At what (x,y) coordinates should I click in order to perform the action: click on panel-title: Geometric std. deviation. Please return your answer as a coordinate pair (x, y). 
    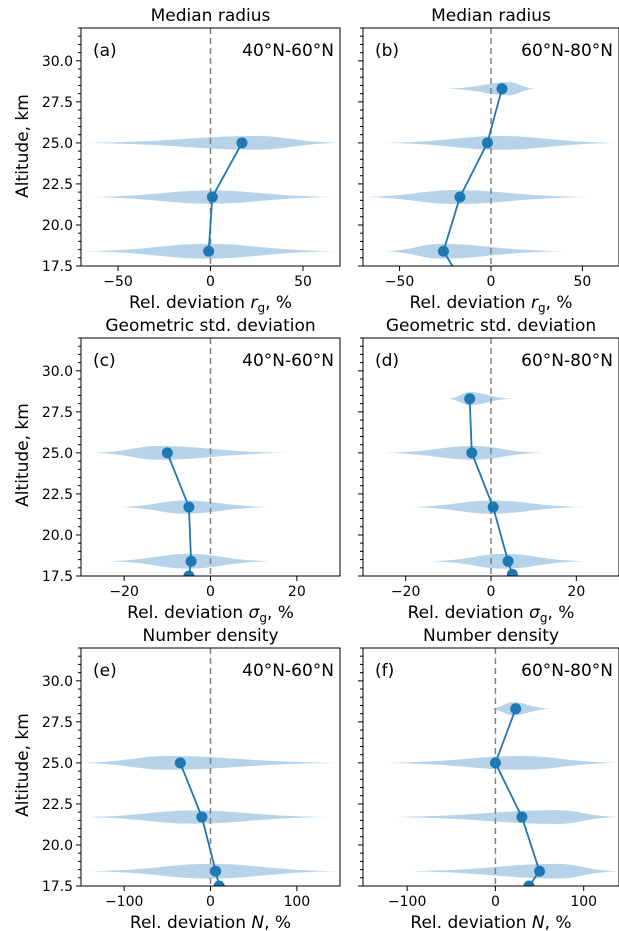
    Looking at the image, I should click on (491, 326).